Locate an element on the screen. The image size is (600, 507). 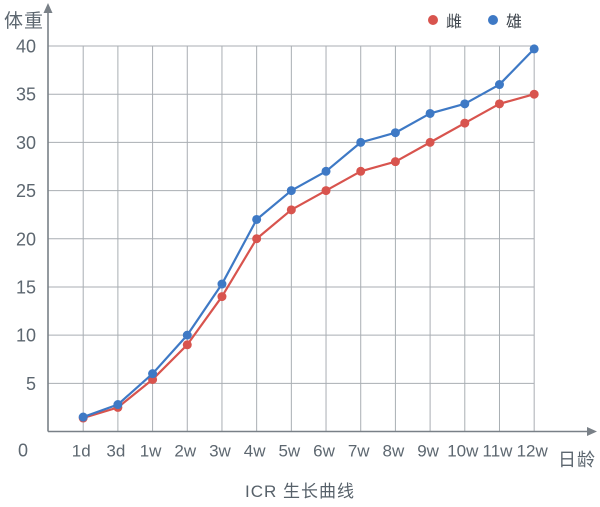
y-tick-label: 5 is located at coordinates (31, 384).